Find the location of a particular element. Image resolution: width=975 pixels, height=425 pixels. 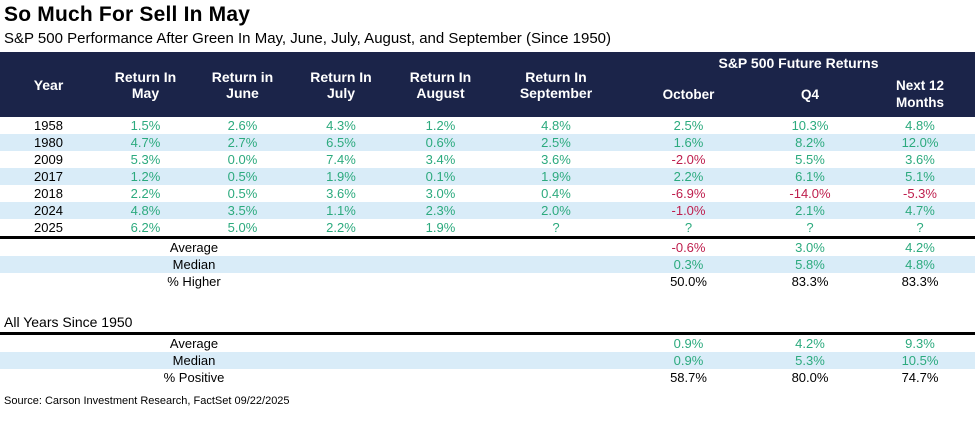

summary-row-average: Average 0.9% 4.2% 9.3% is located at coordinates (487, 343).